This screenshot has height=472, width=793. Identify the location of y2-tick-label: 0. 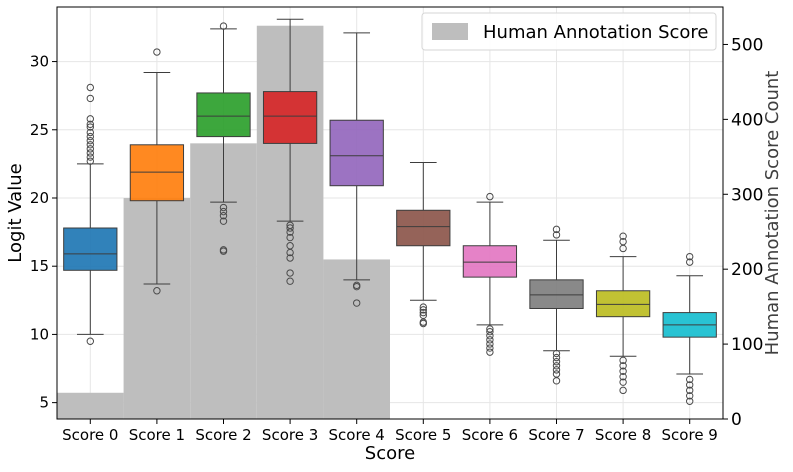
(736, 420).